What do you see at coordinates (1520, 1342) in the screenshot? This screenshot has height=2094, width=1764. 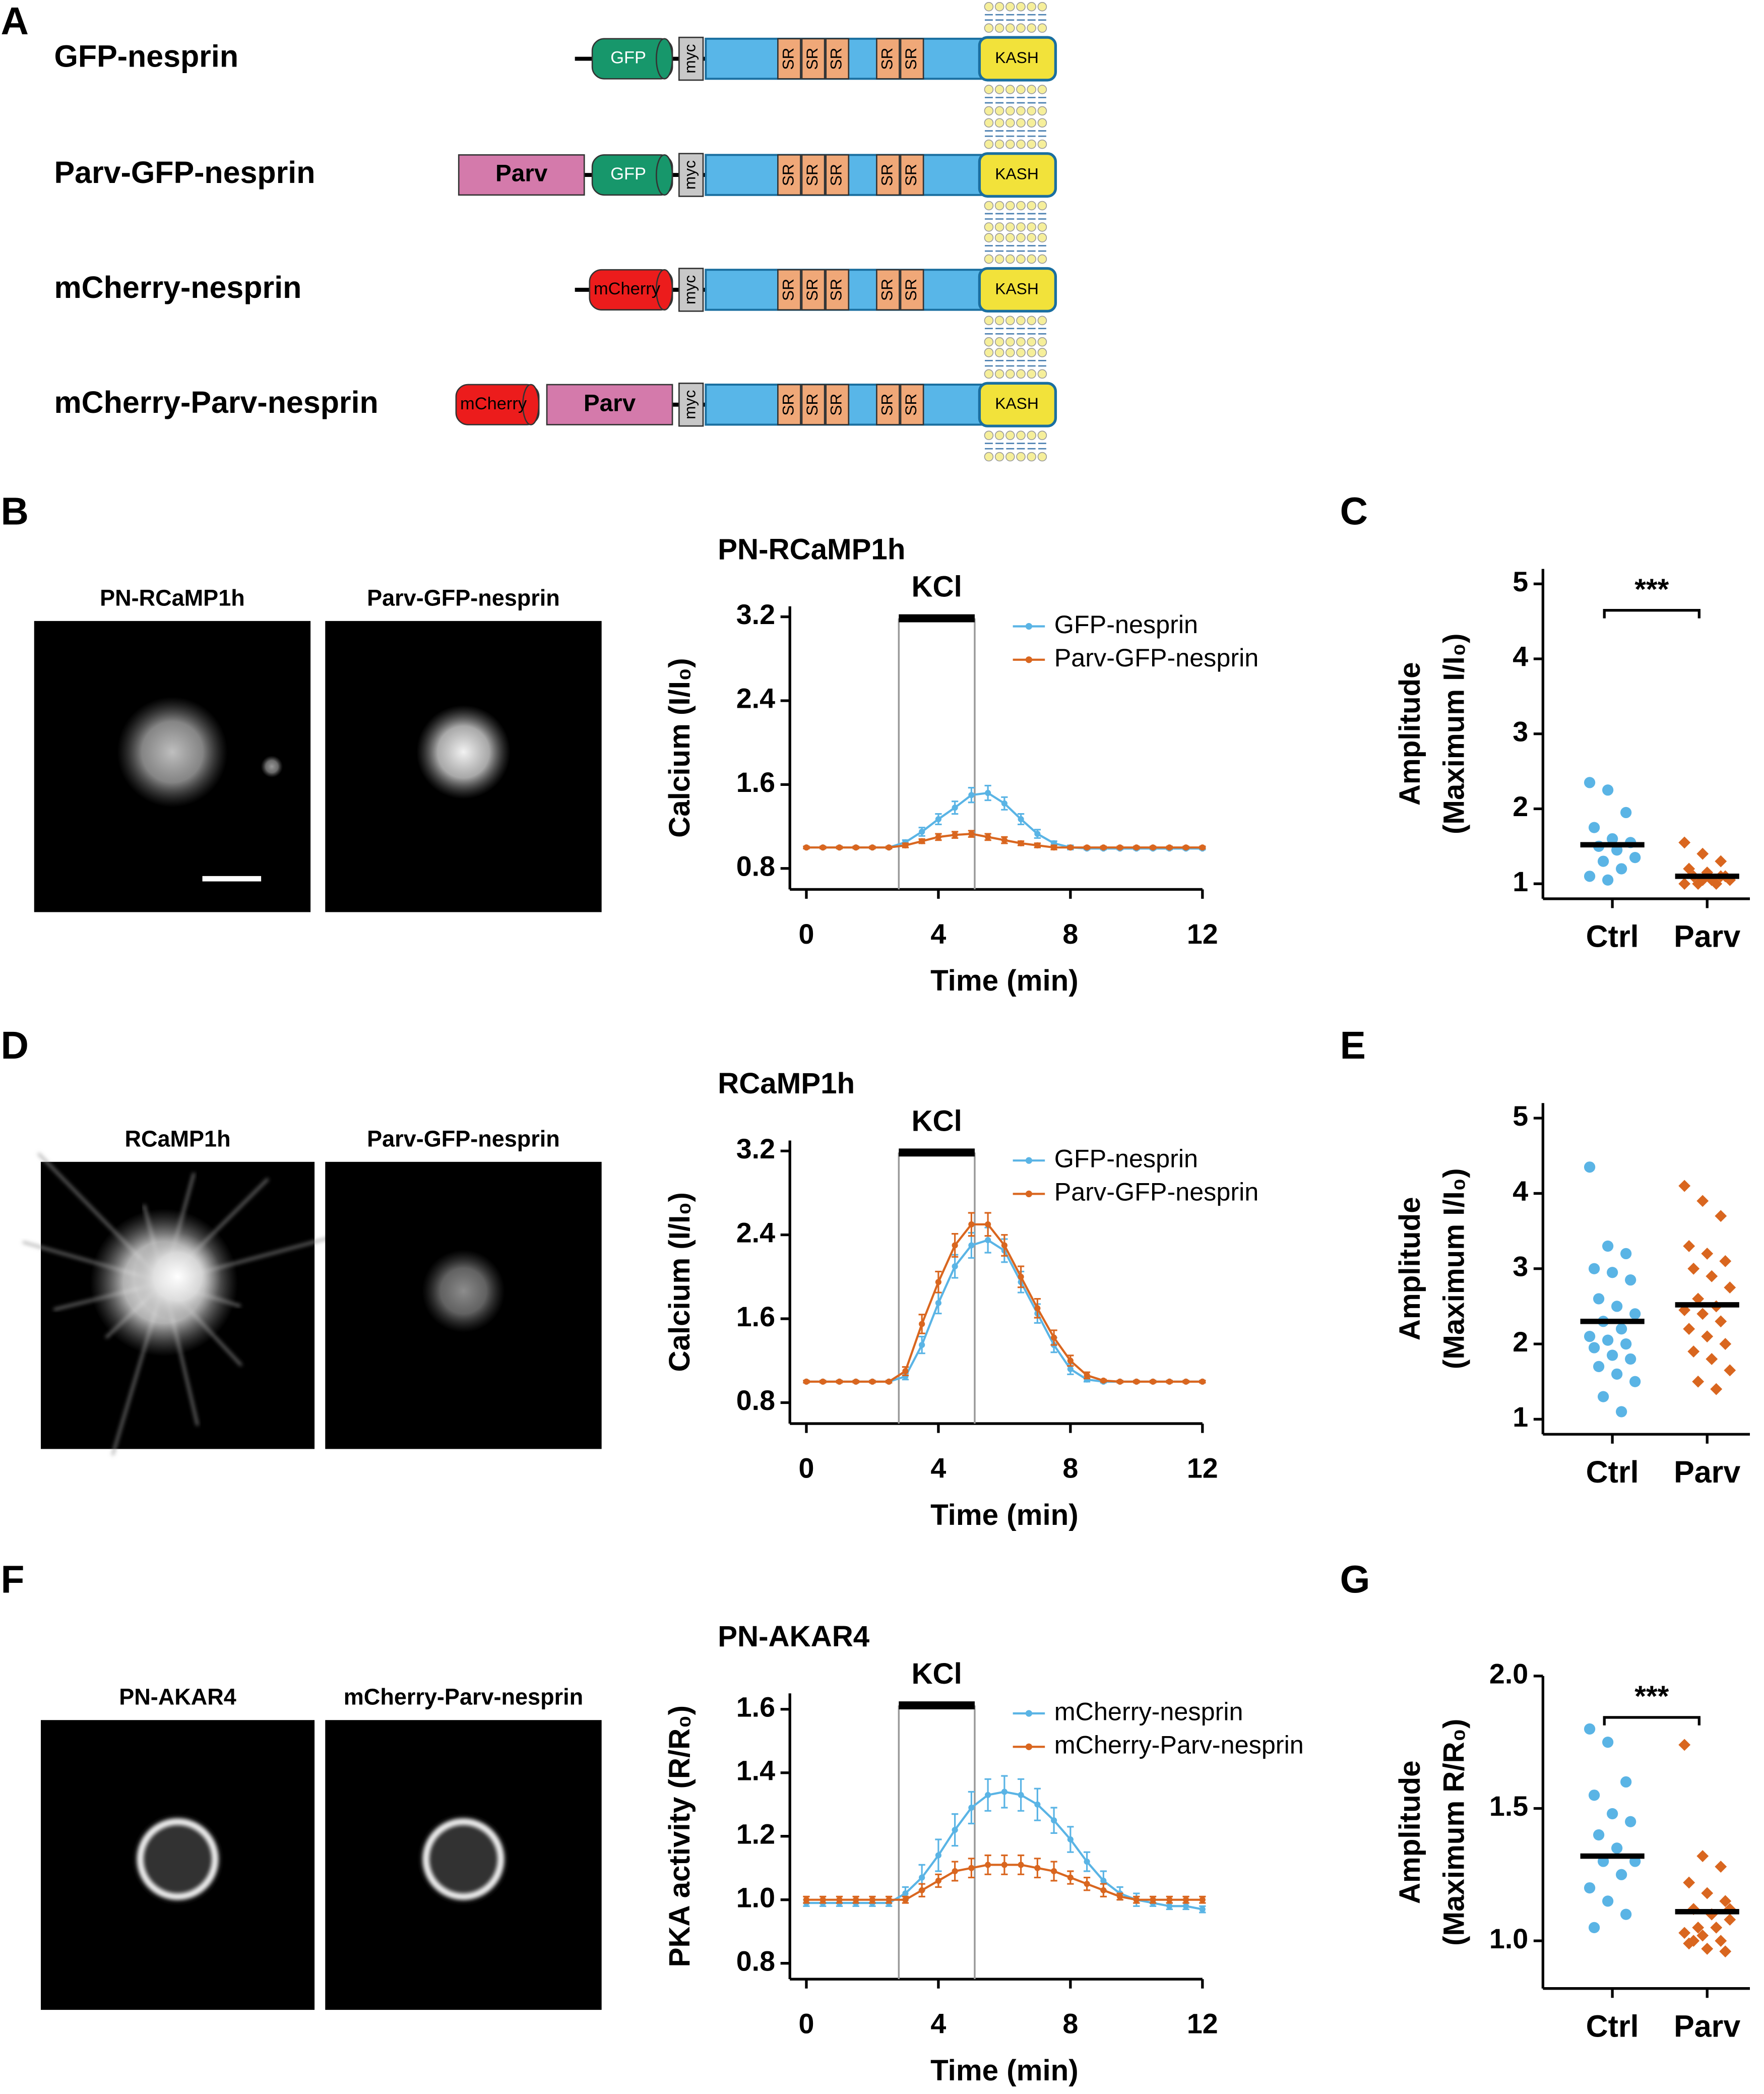 I see `y-tick-label: 2` at bounding box center [1520, 1342].